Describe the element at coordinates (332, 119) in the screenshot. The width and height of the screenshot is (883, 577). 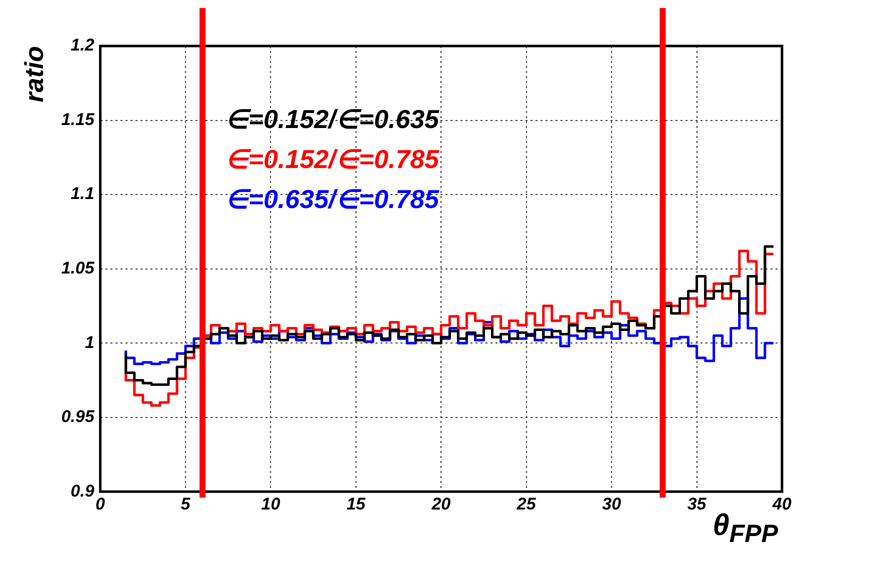
I see `text: ∈=0.152/∈=0.635` at that location.